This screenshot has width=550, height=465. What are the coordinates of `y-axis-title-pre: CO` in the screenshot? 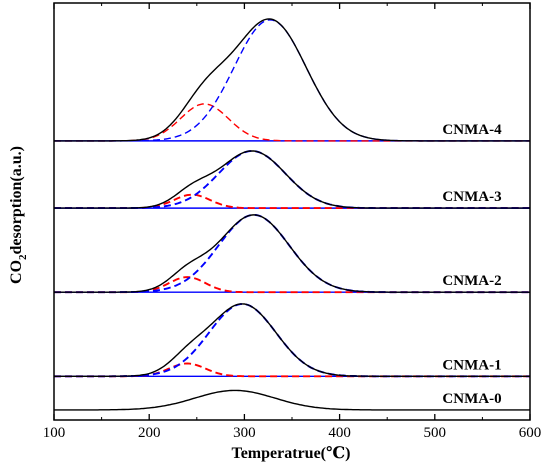 It's located at (16, 272).